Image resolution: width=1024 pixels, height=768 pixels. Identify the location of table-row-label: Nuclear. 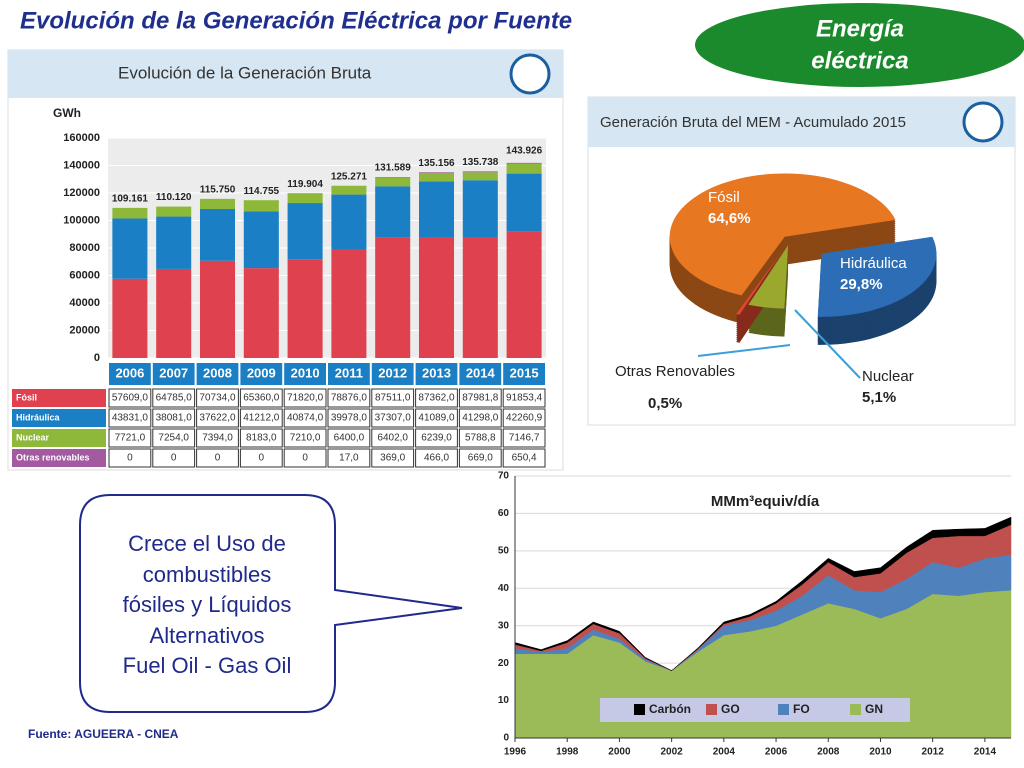
(33, 437).